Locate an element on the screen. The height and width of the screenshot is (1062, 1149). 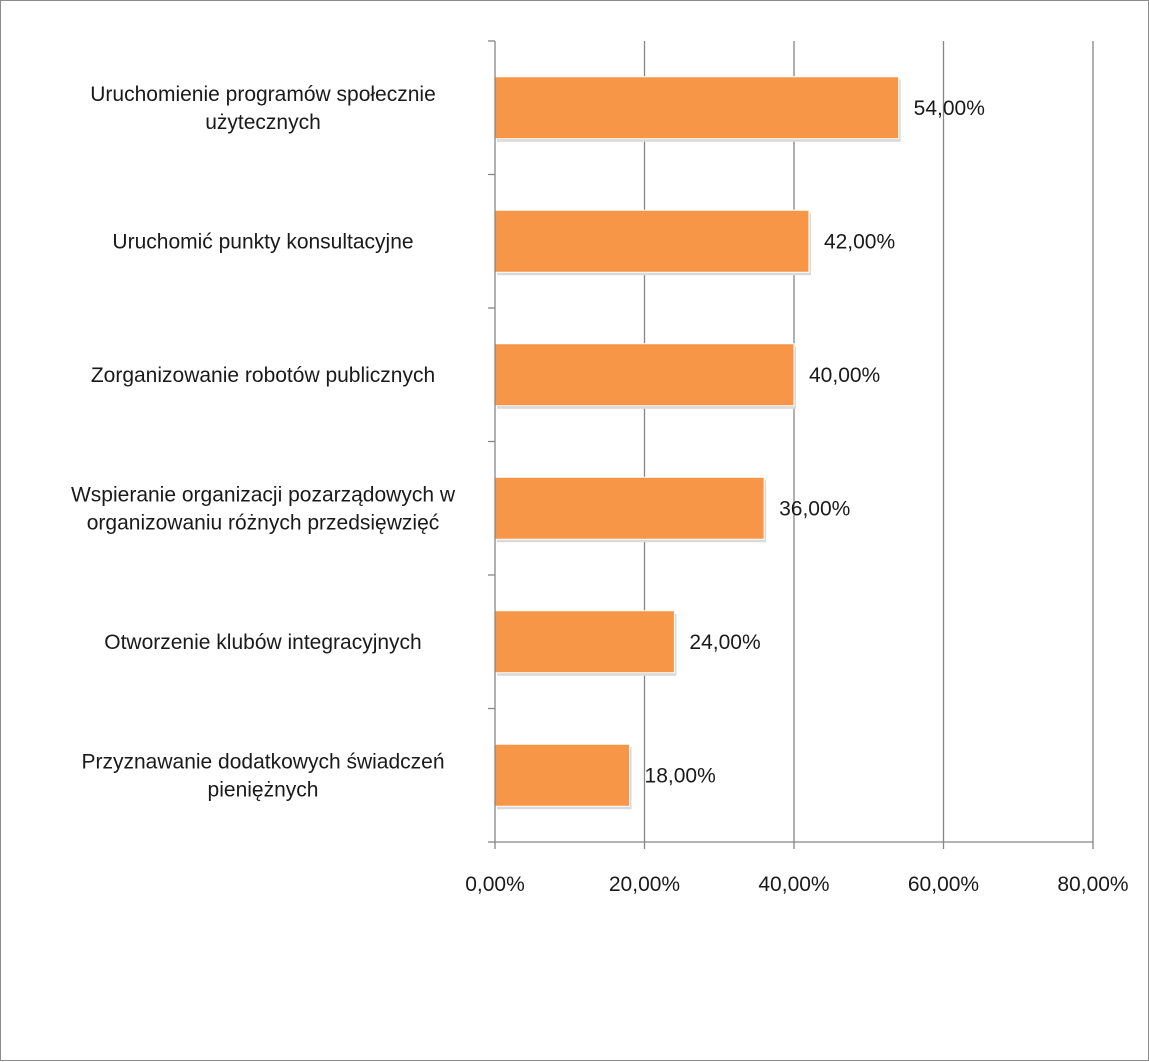
data-label: 36,00% is located at coordinates (814, 508).